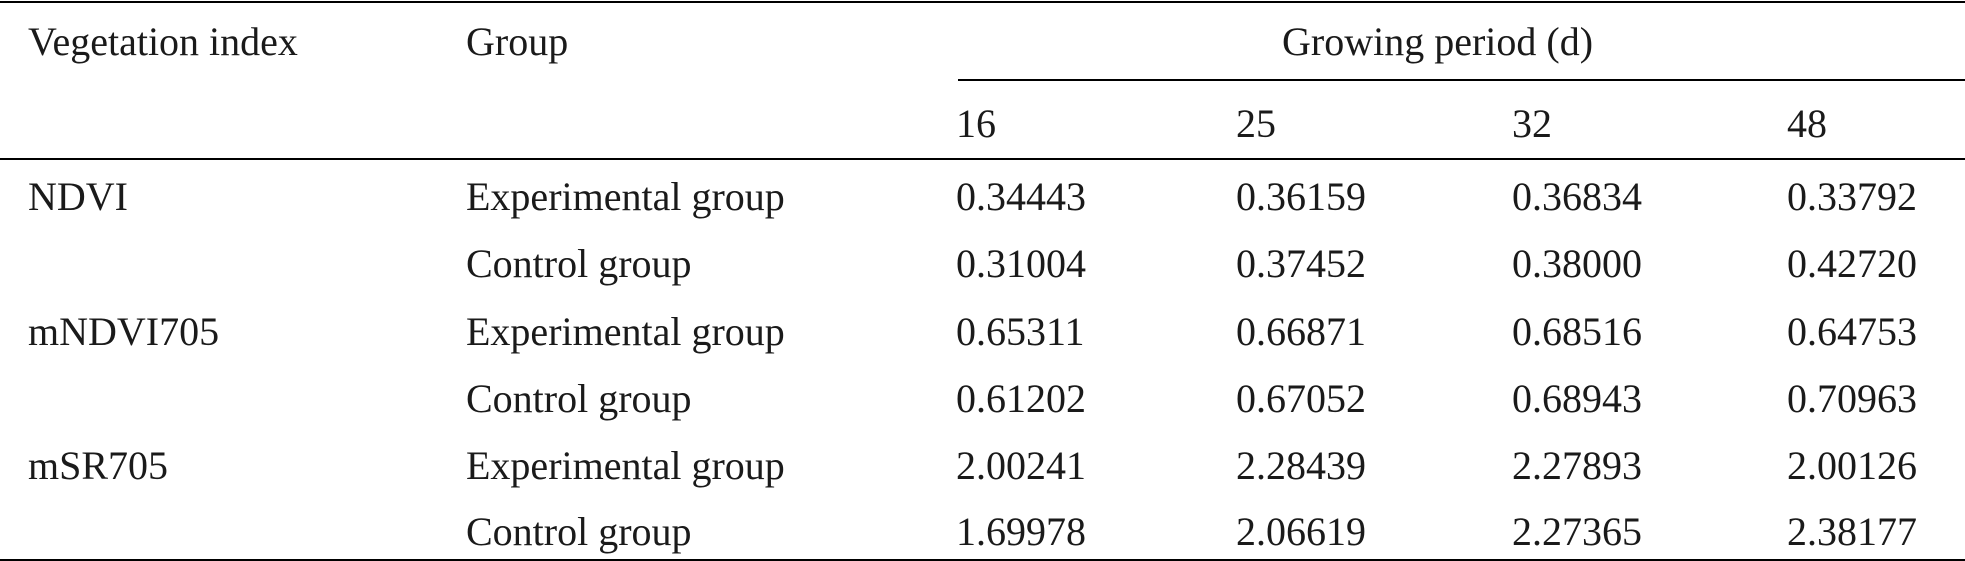 The height and width of the screenshot is (561, 1965). I want to click on header-day: 48, so click(1807, 123).